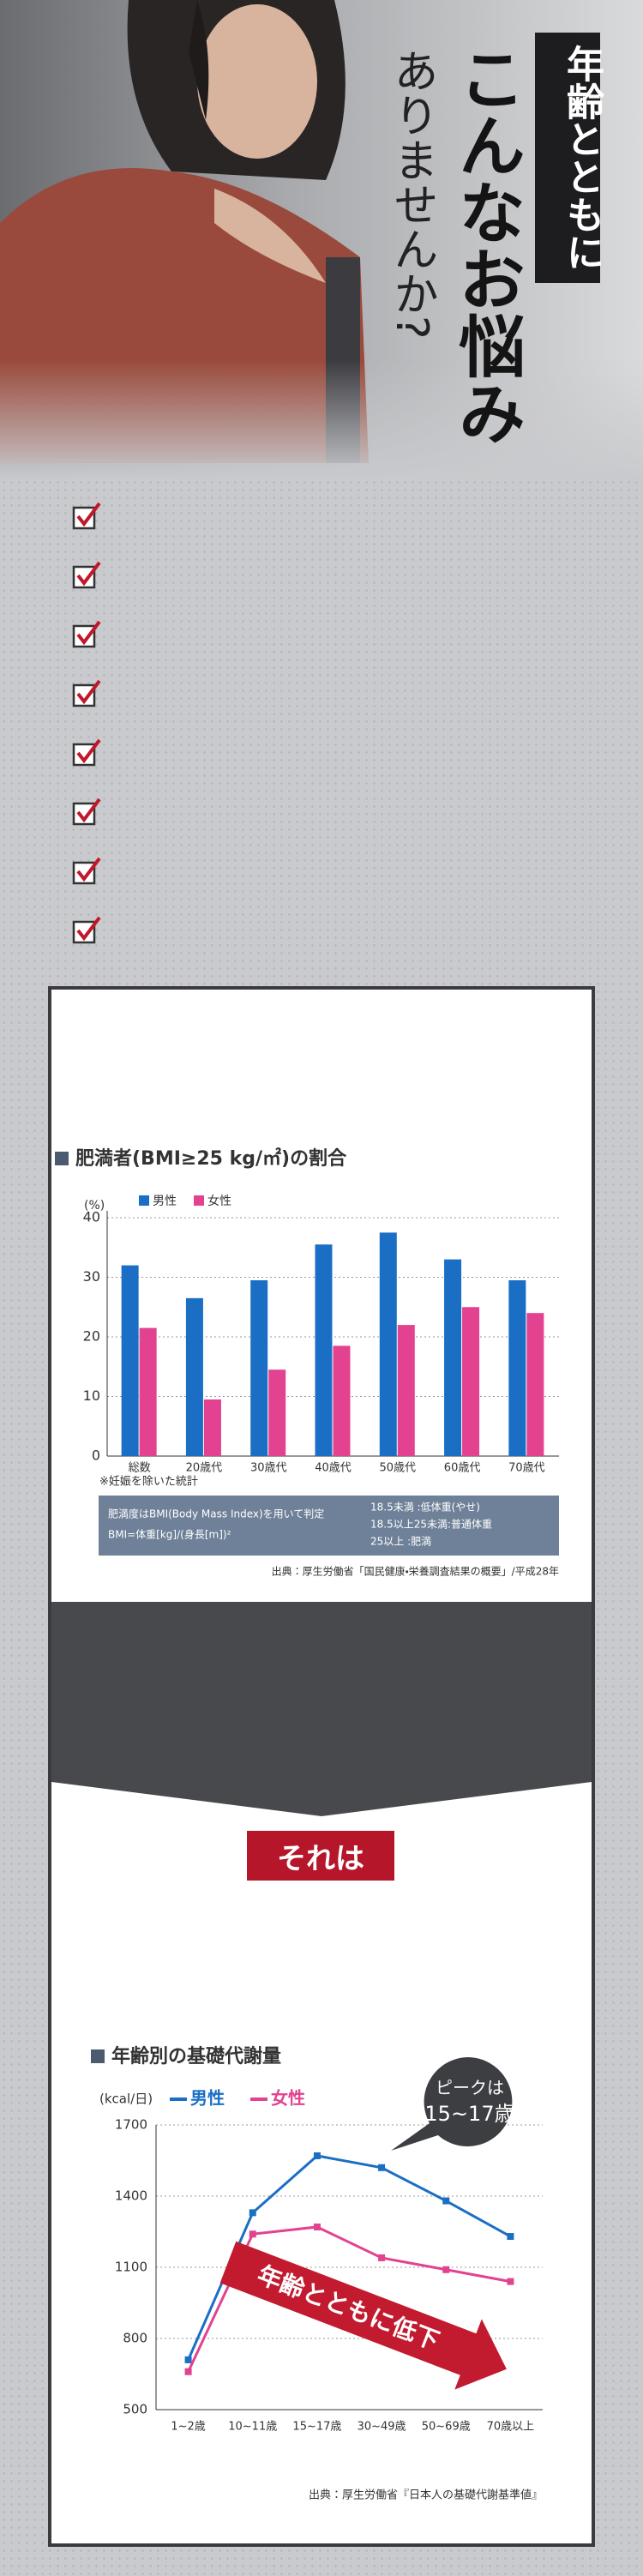 This screenshot has height=2576, width=643. I want to click on callout-text: 15~17歳, so click(469, 2114).